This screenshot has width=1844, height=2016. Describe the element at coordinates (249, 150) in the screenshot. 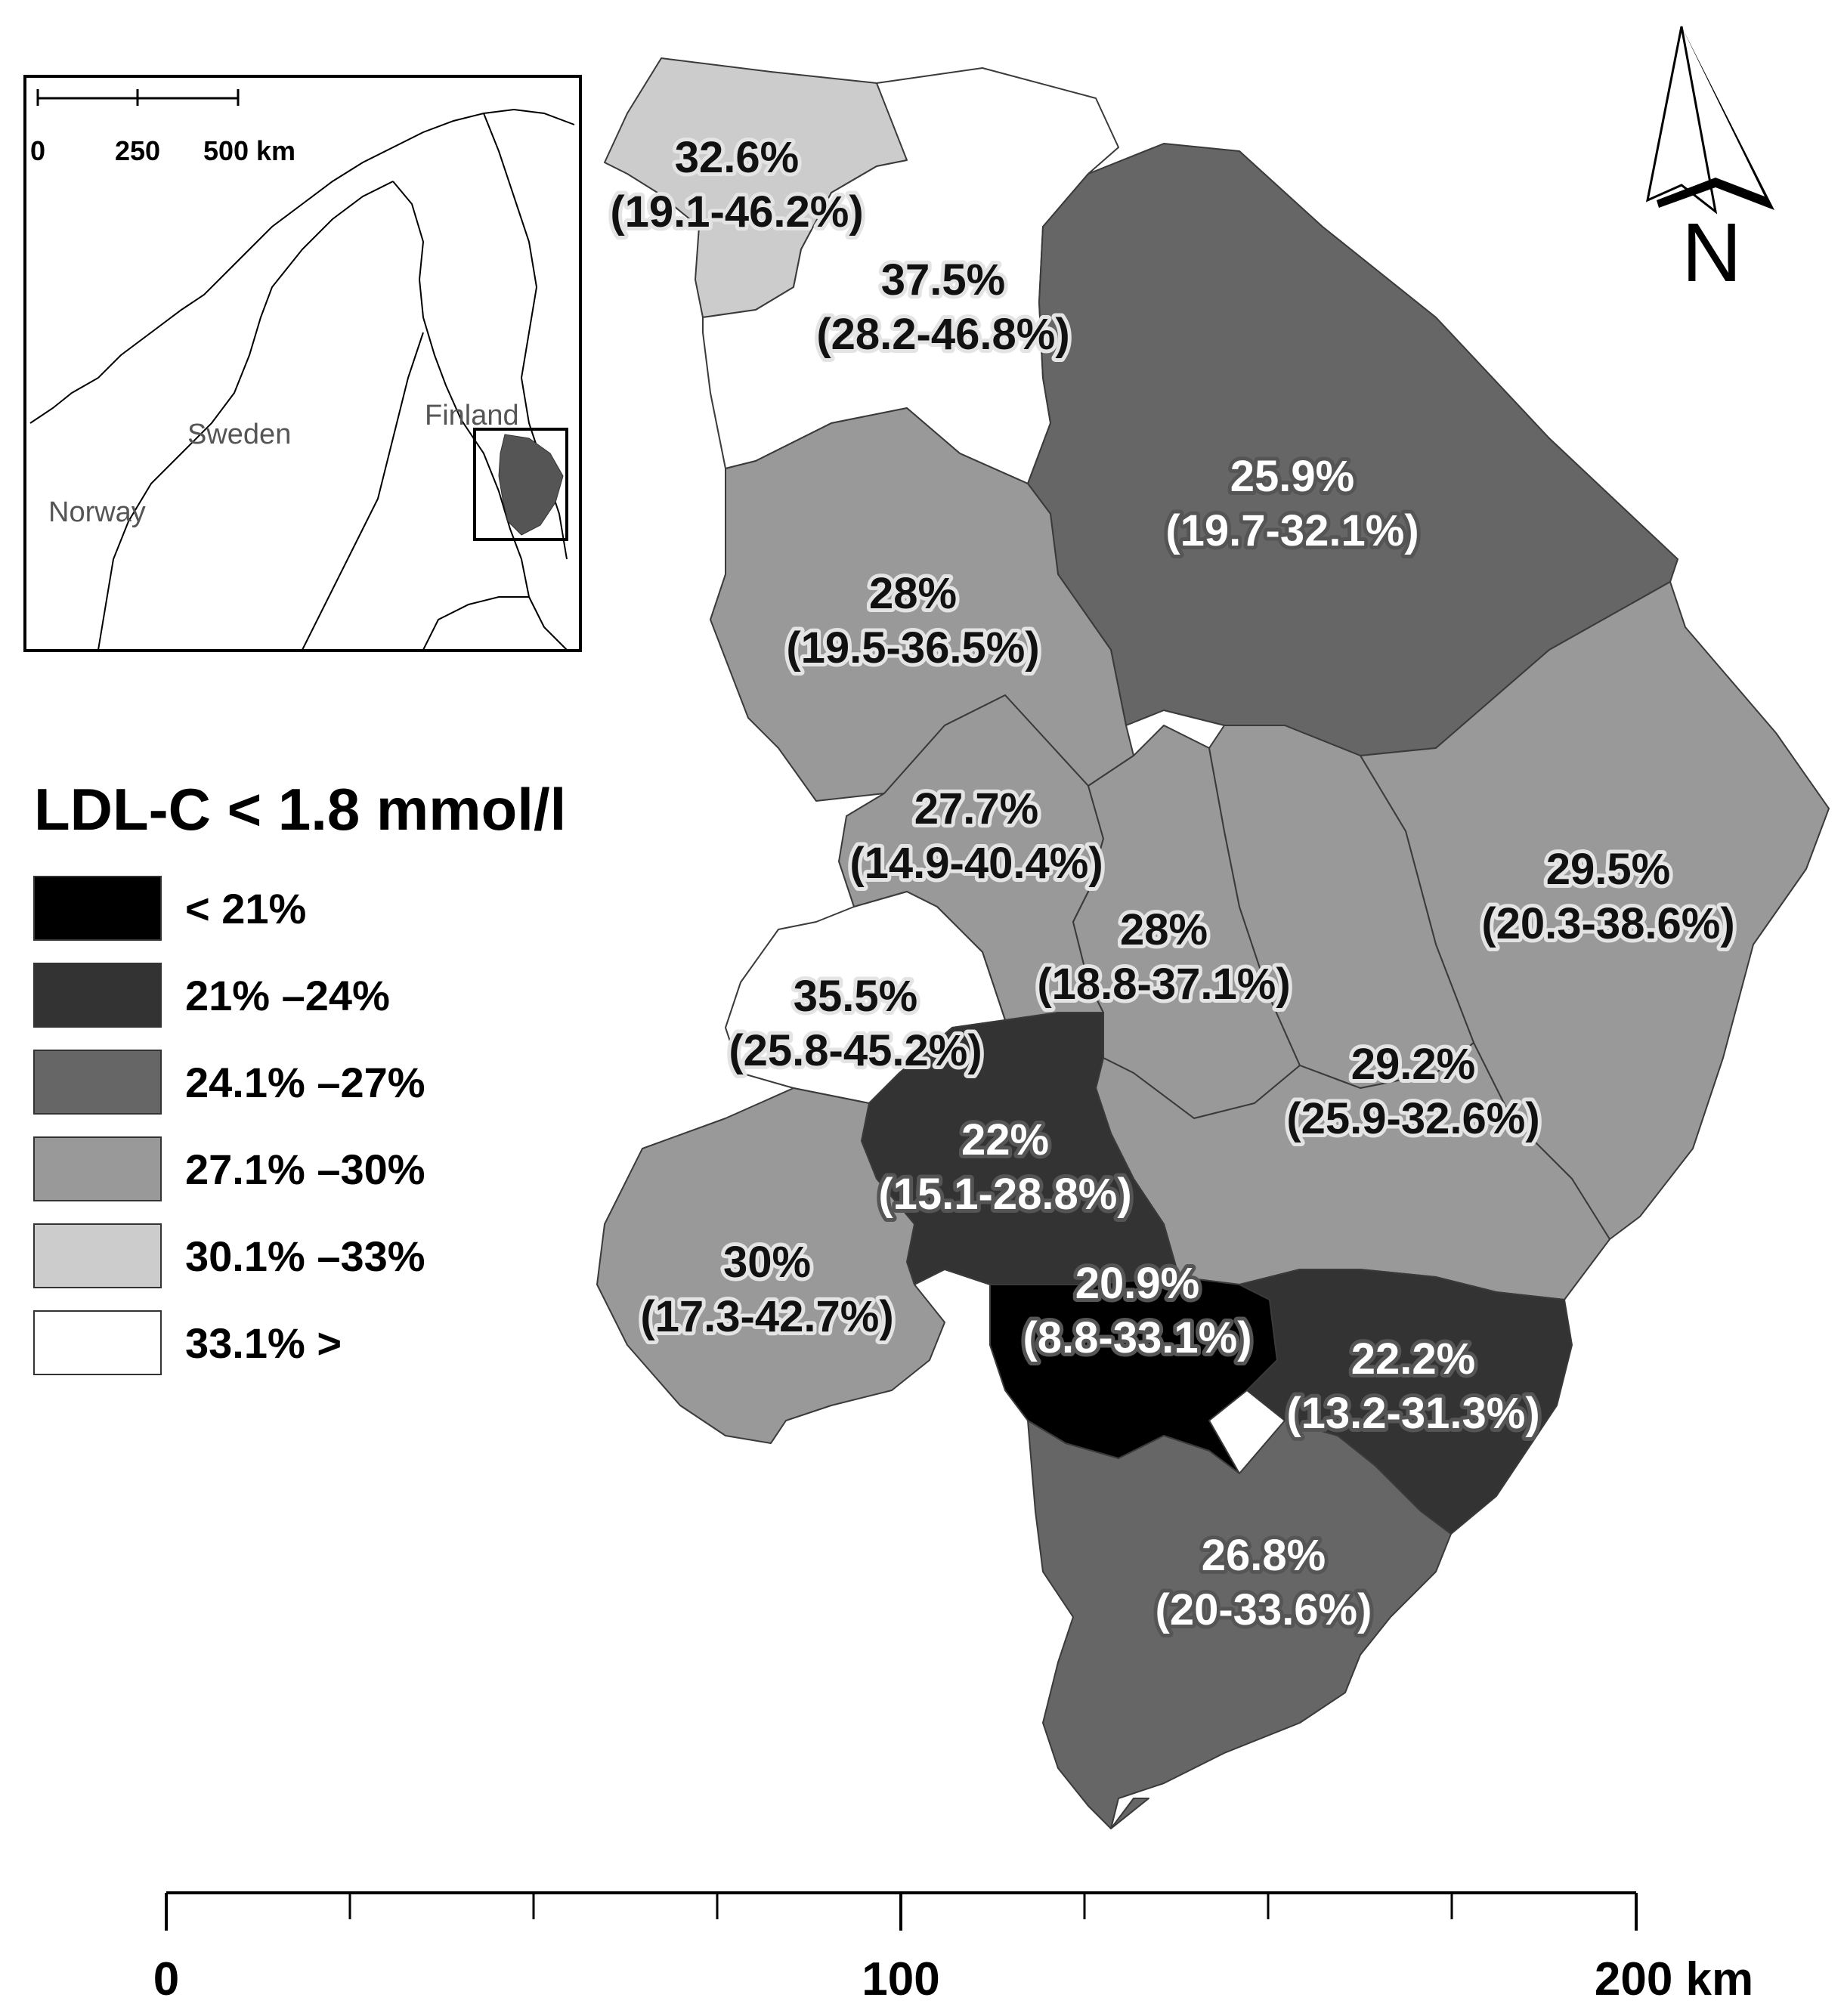

I see `inset-scale-label-500: 500 km` at that location.